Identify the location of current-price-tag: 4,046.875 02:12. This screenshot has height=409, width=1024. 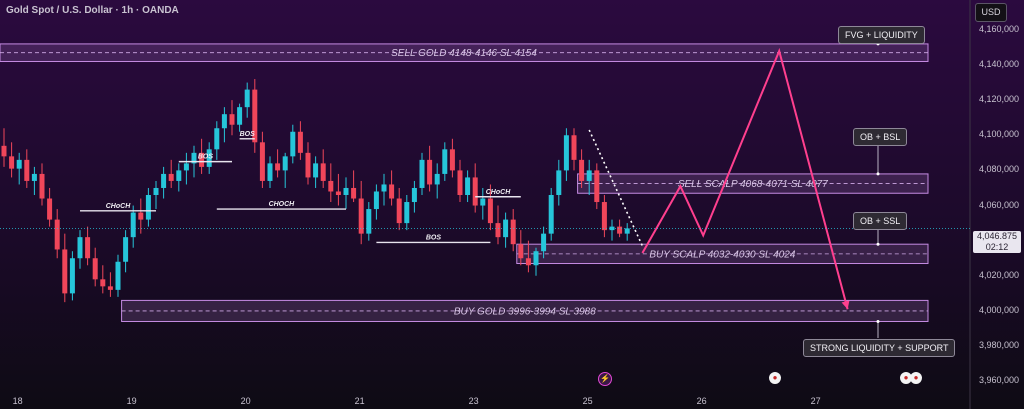
(997, 242).